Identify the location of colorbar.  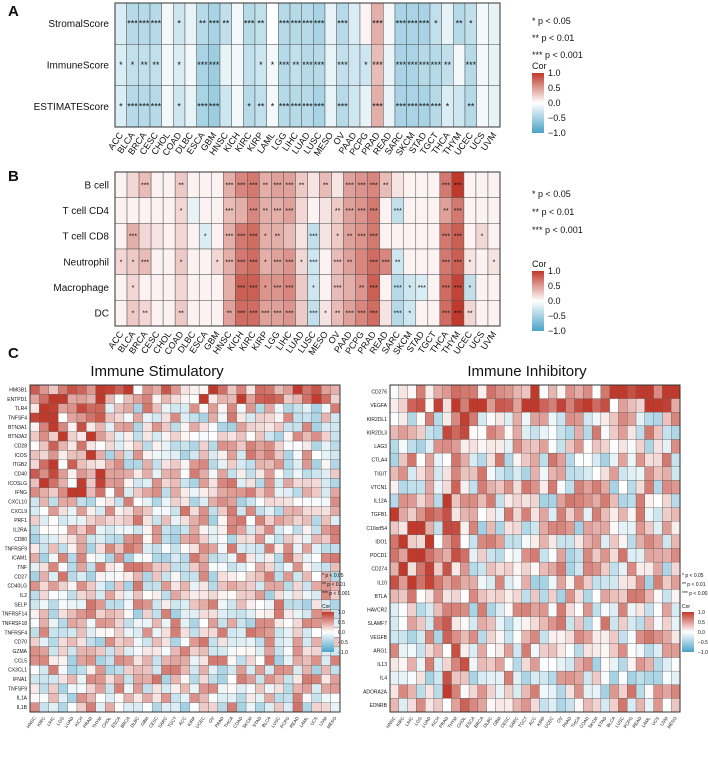
(328, 632).